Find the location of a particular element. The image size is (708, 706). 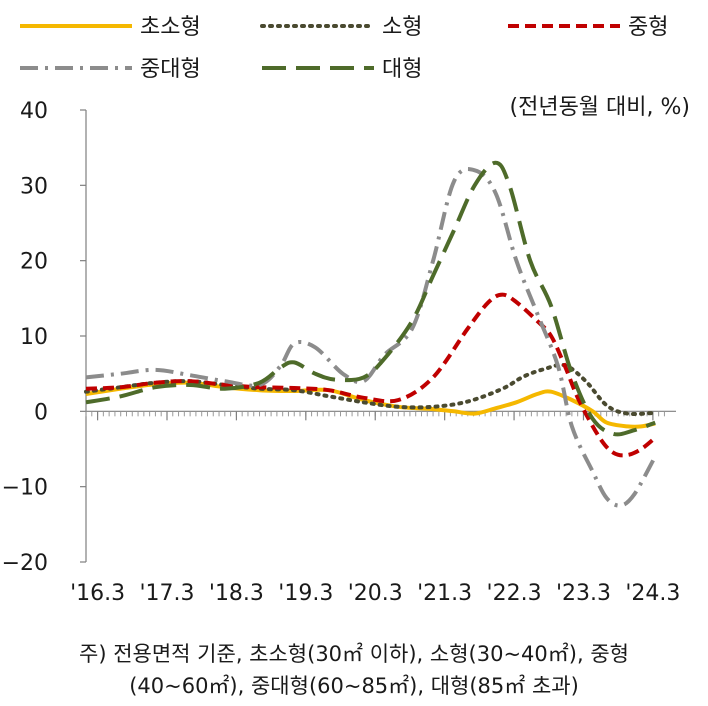

x-tick-label: '19.3 is located at coordinates (305, 593).